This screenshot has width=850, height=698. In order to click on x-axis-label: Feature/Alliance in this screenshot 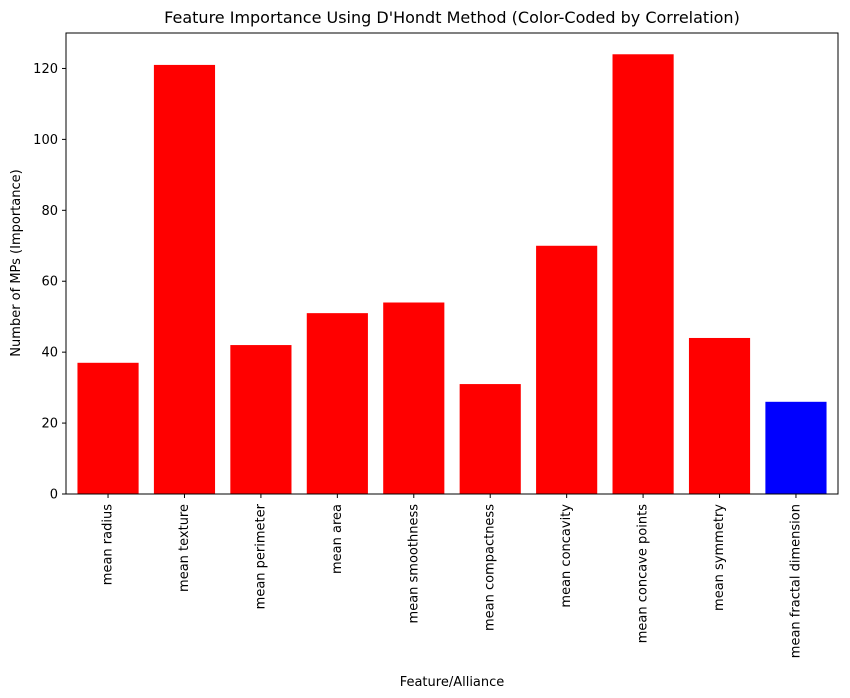, I will do `click(452, 682)`.